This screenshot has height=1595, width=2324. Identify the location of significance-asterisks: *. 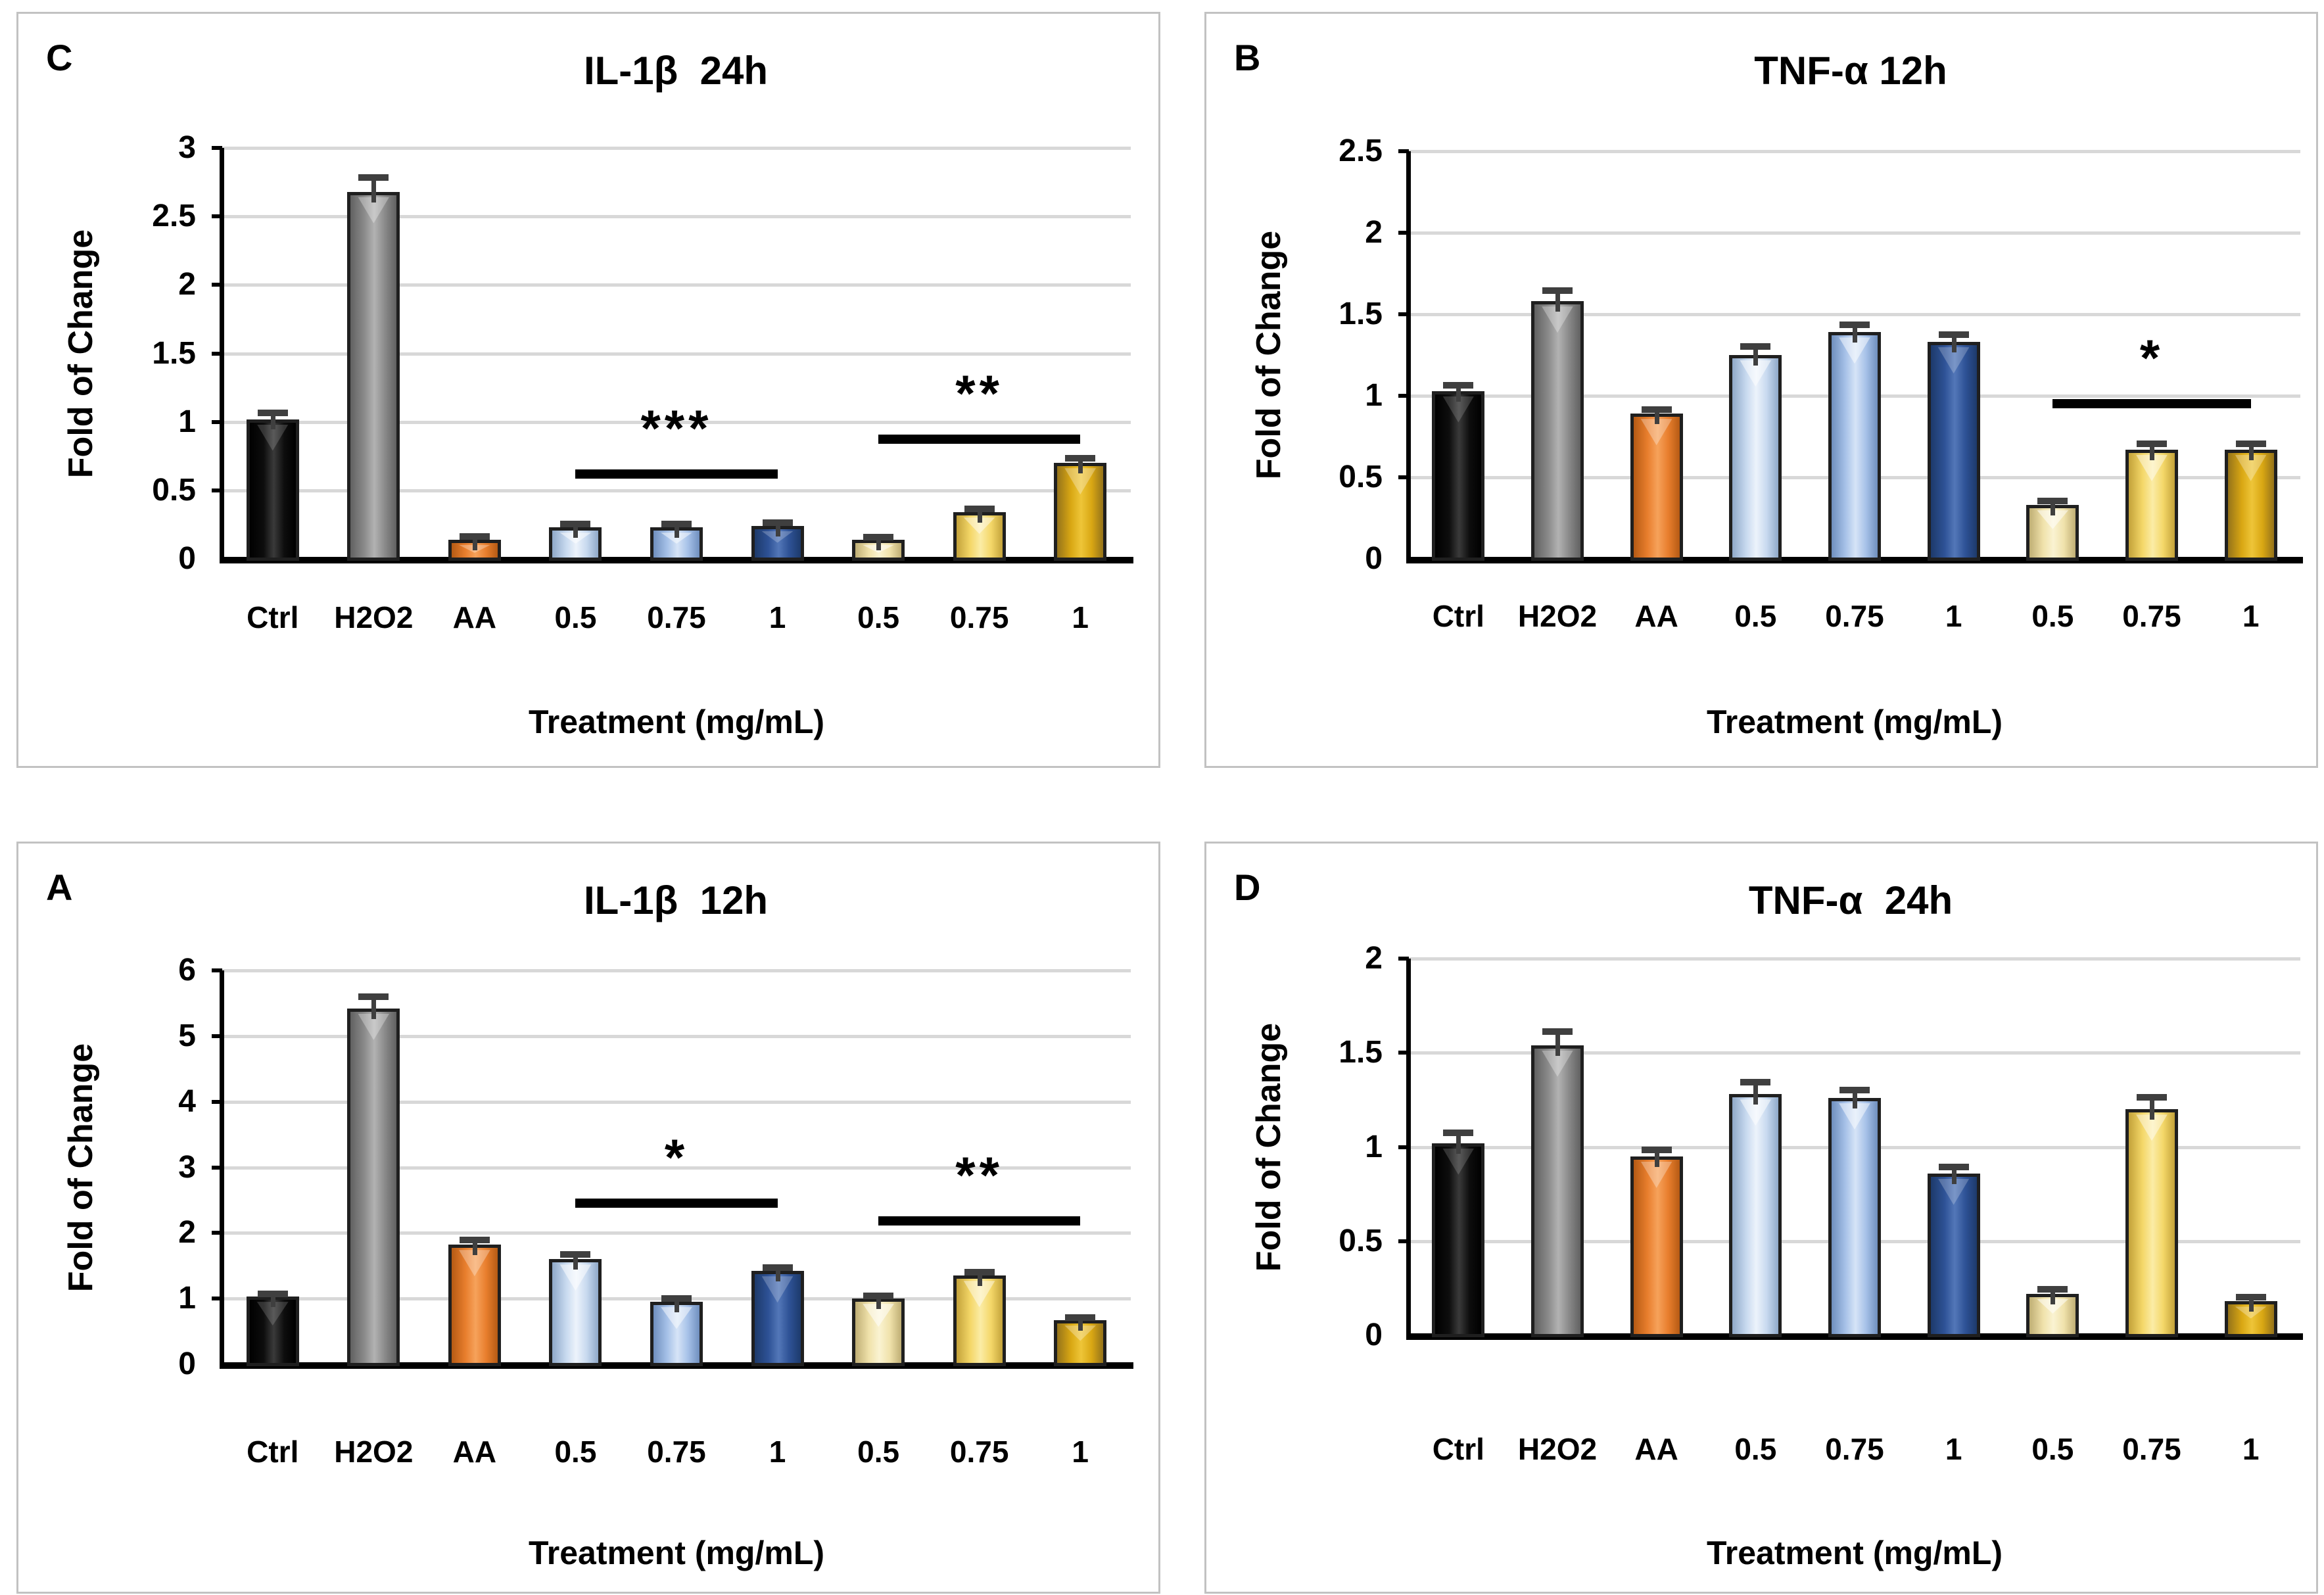
(677, 1158).